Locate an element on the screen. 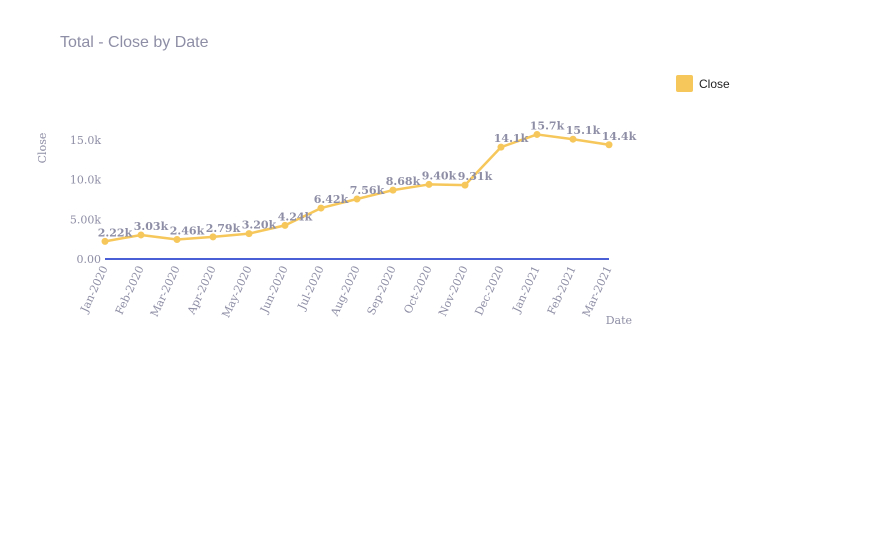 The height and width of the screenshot is (540, 895). chart-title: Total - Close by Date is located at coordinates (134, 42).